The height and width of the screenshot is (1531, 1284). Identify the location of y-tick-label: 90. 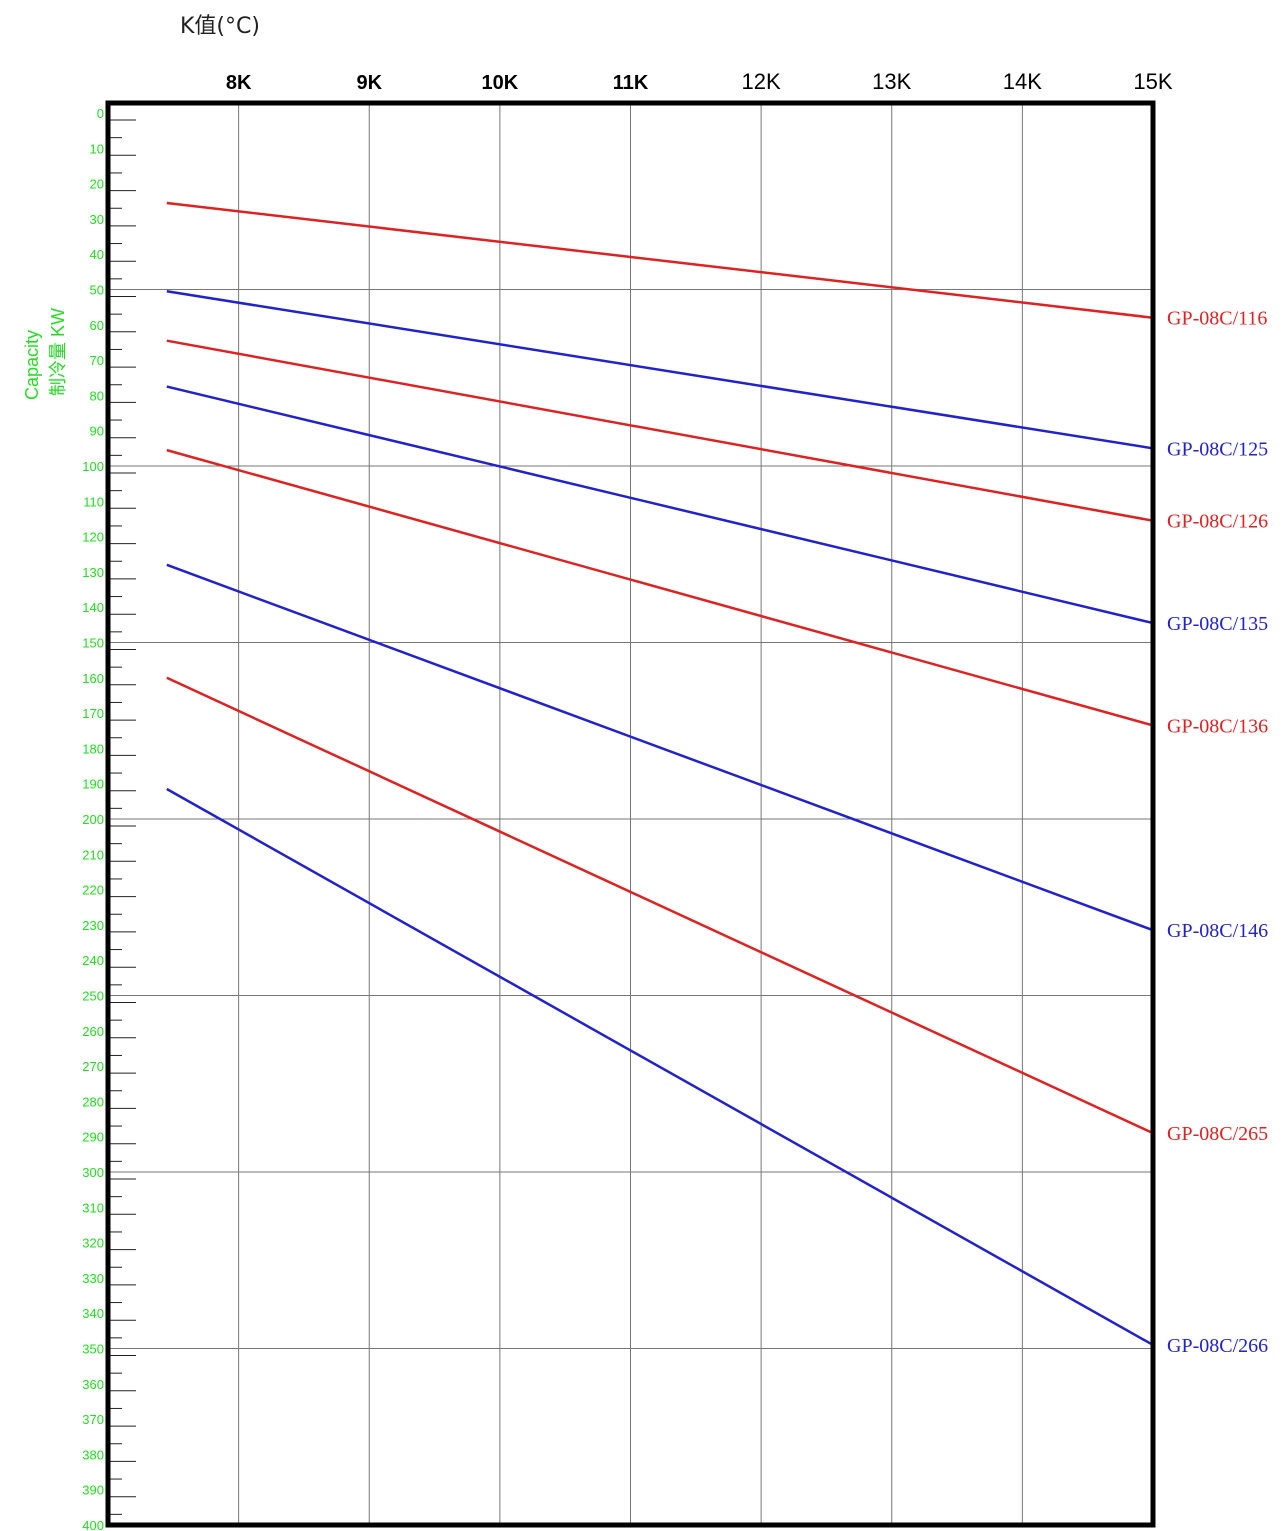
(97, 431).